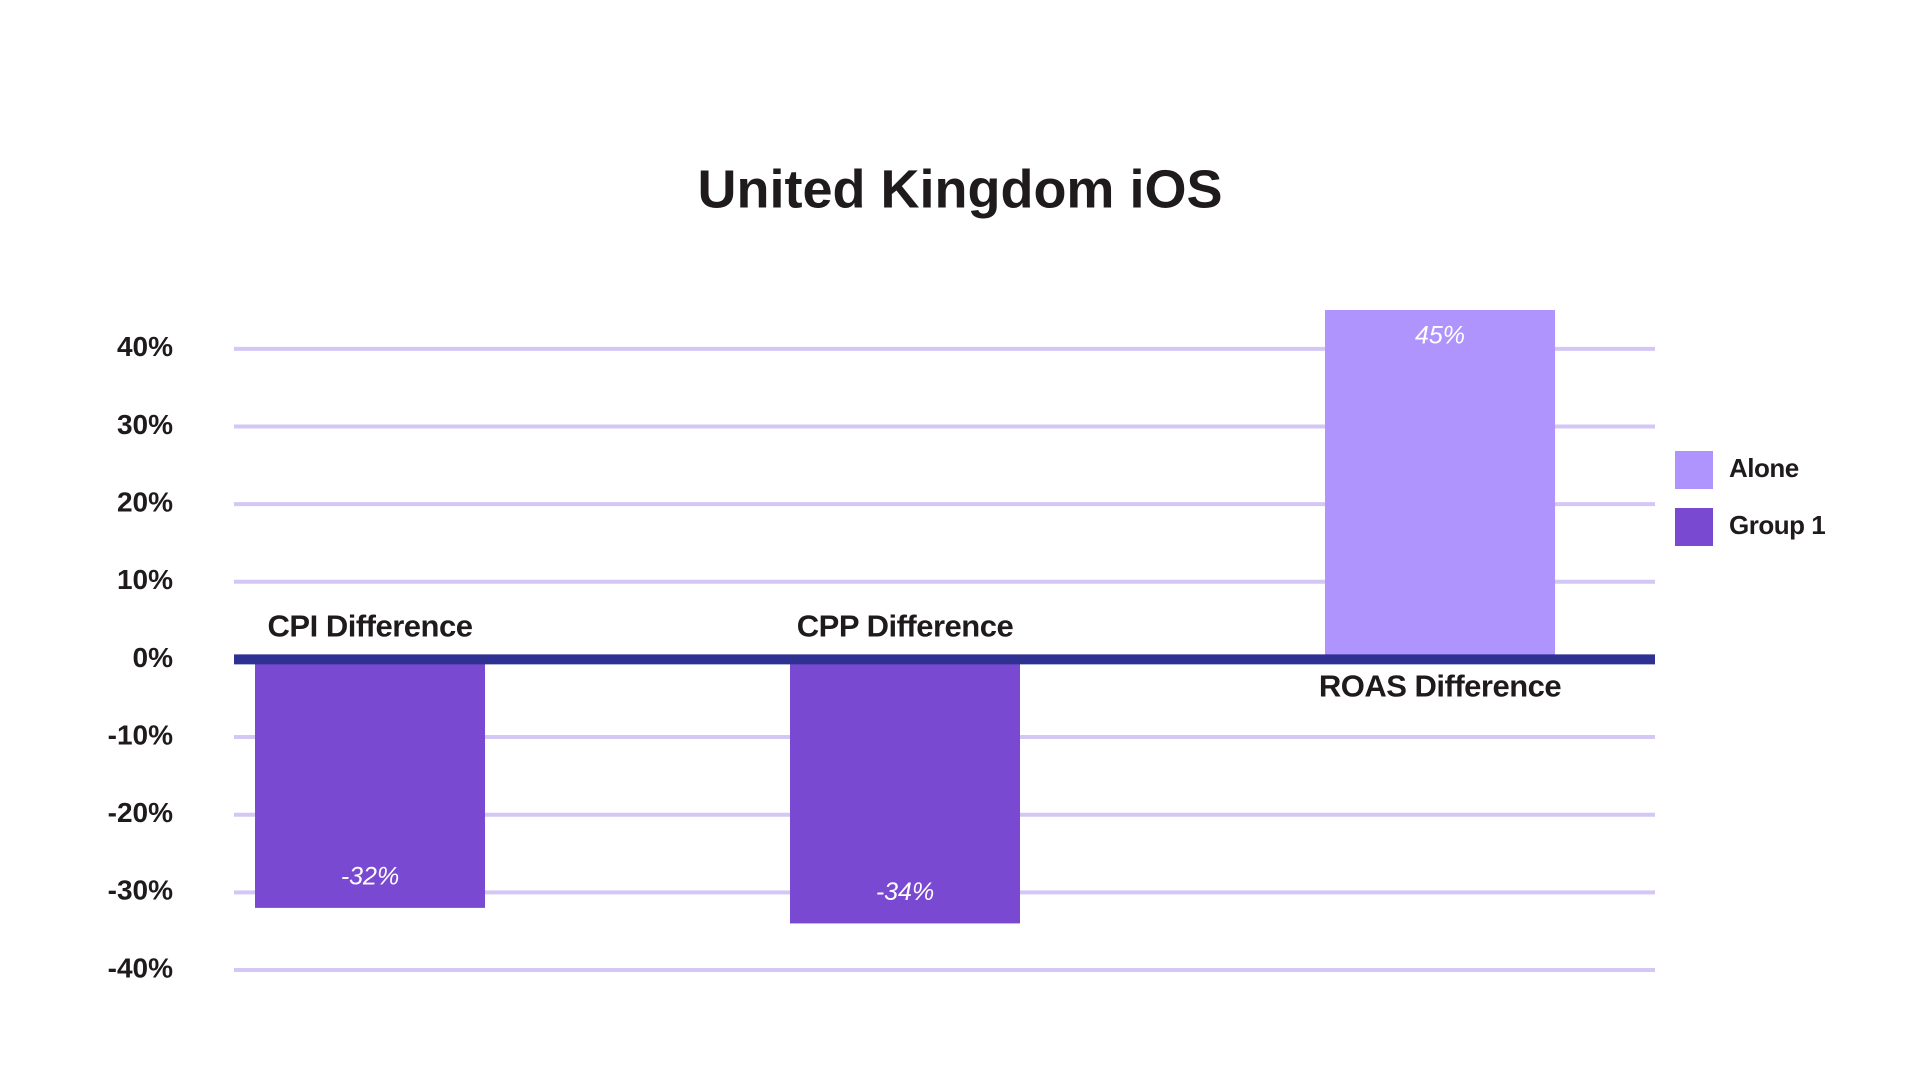  What do you see at coordinates (1440, 686) in the screenshot?
I see `x-tick-label: ROAS Difference` at bounding box center [1440, 686].